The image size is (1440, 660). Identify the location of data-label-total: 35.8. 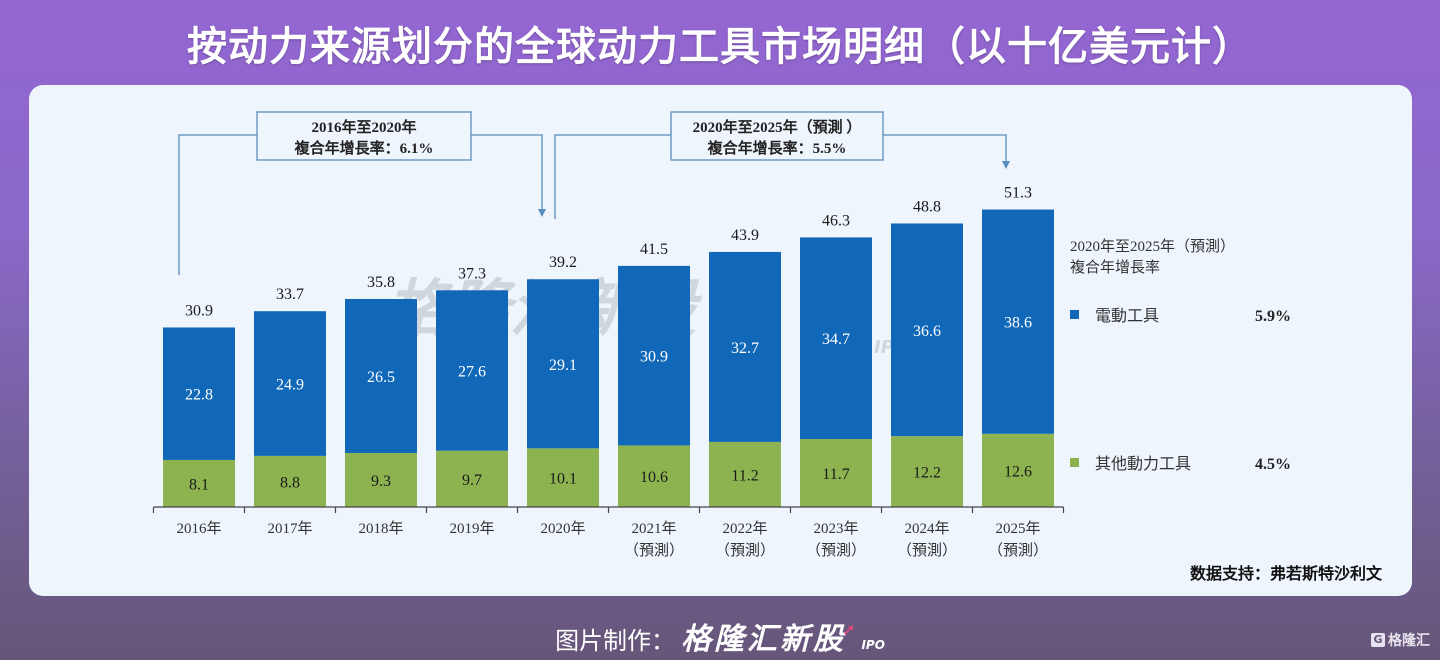
(381, 282).